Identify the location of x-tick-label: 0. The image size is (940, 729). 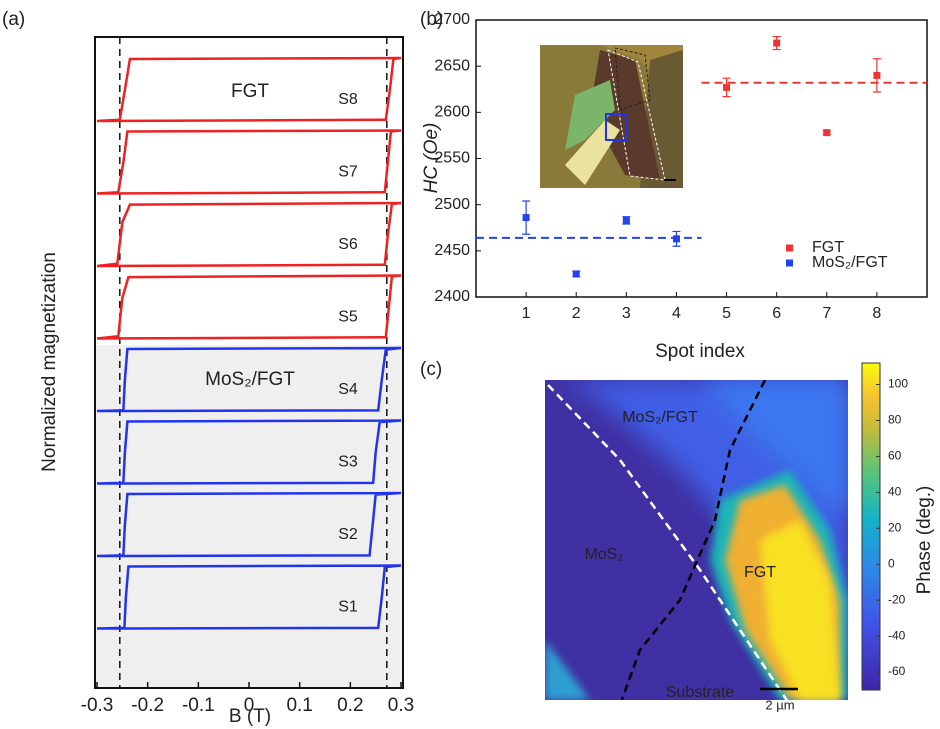
(249, 705).